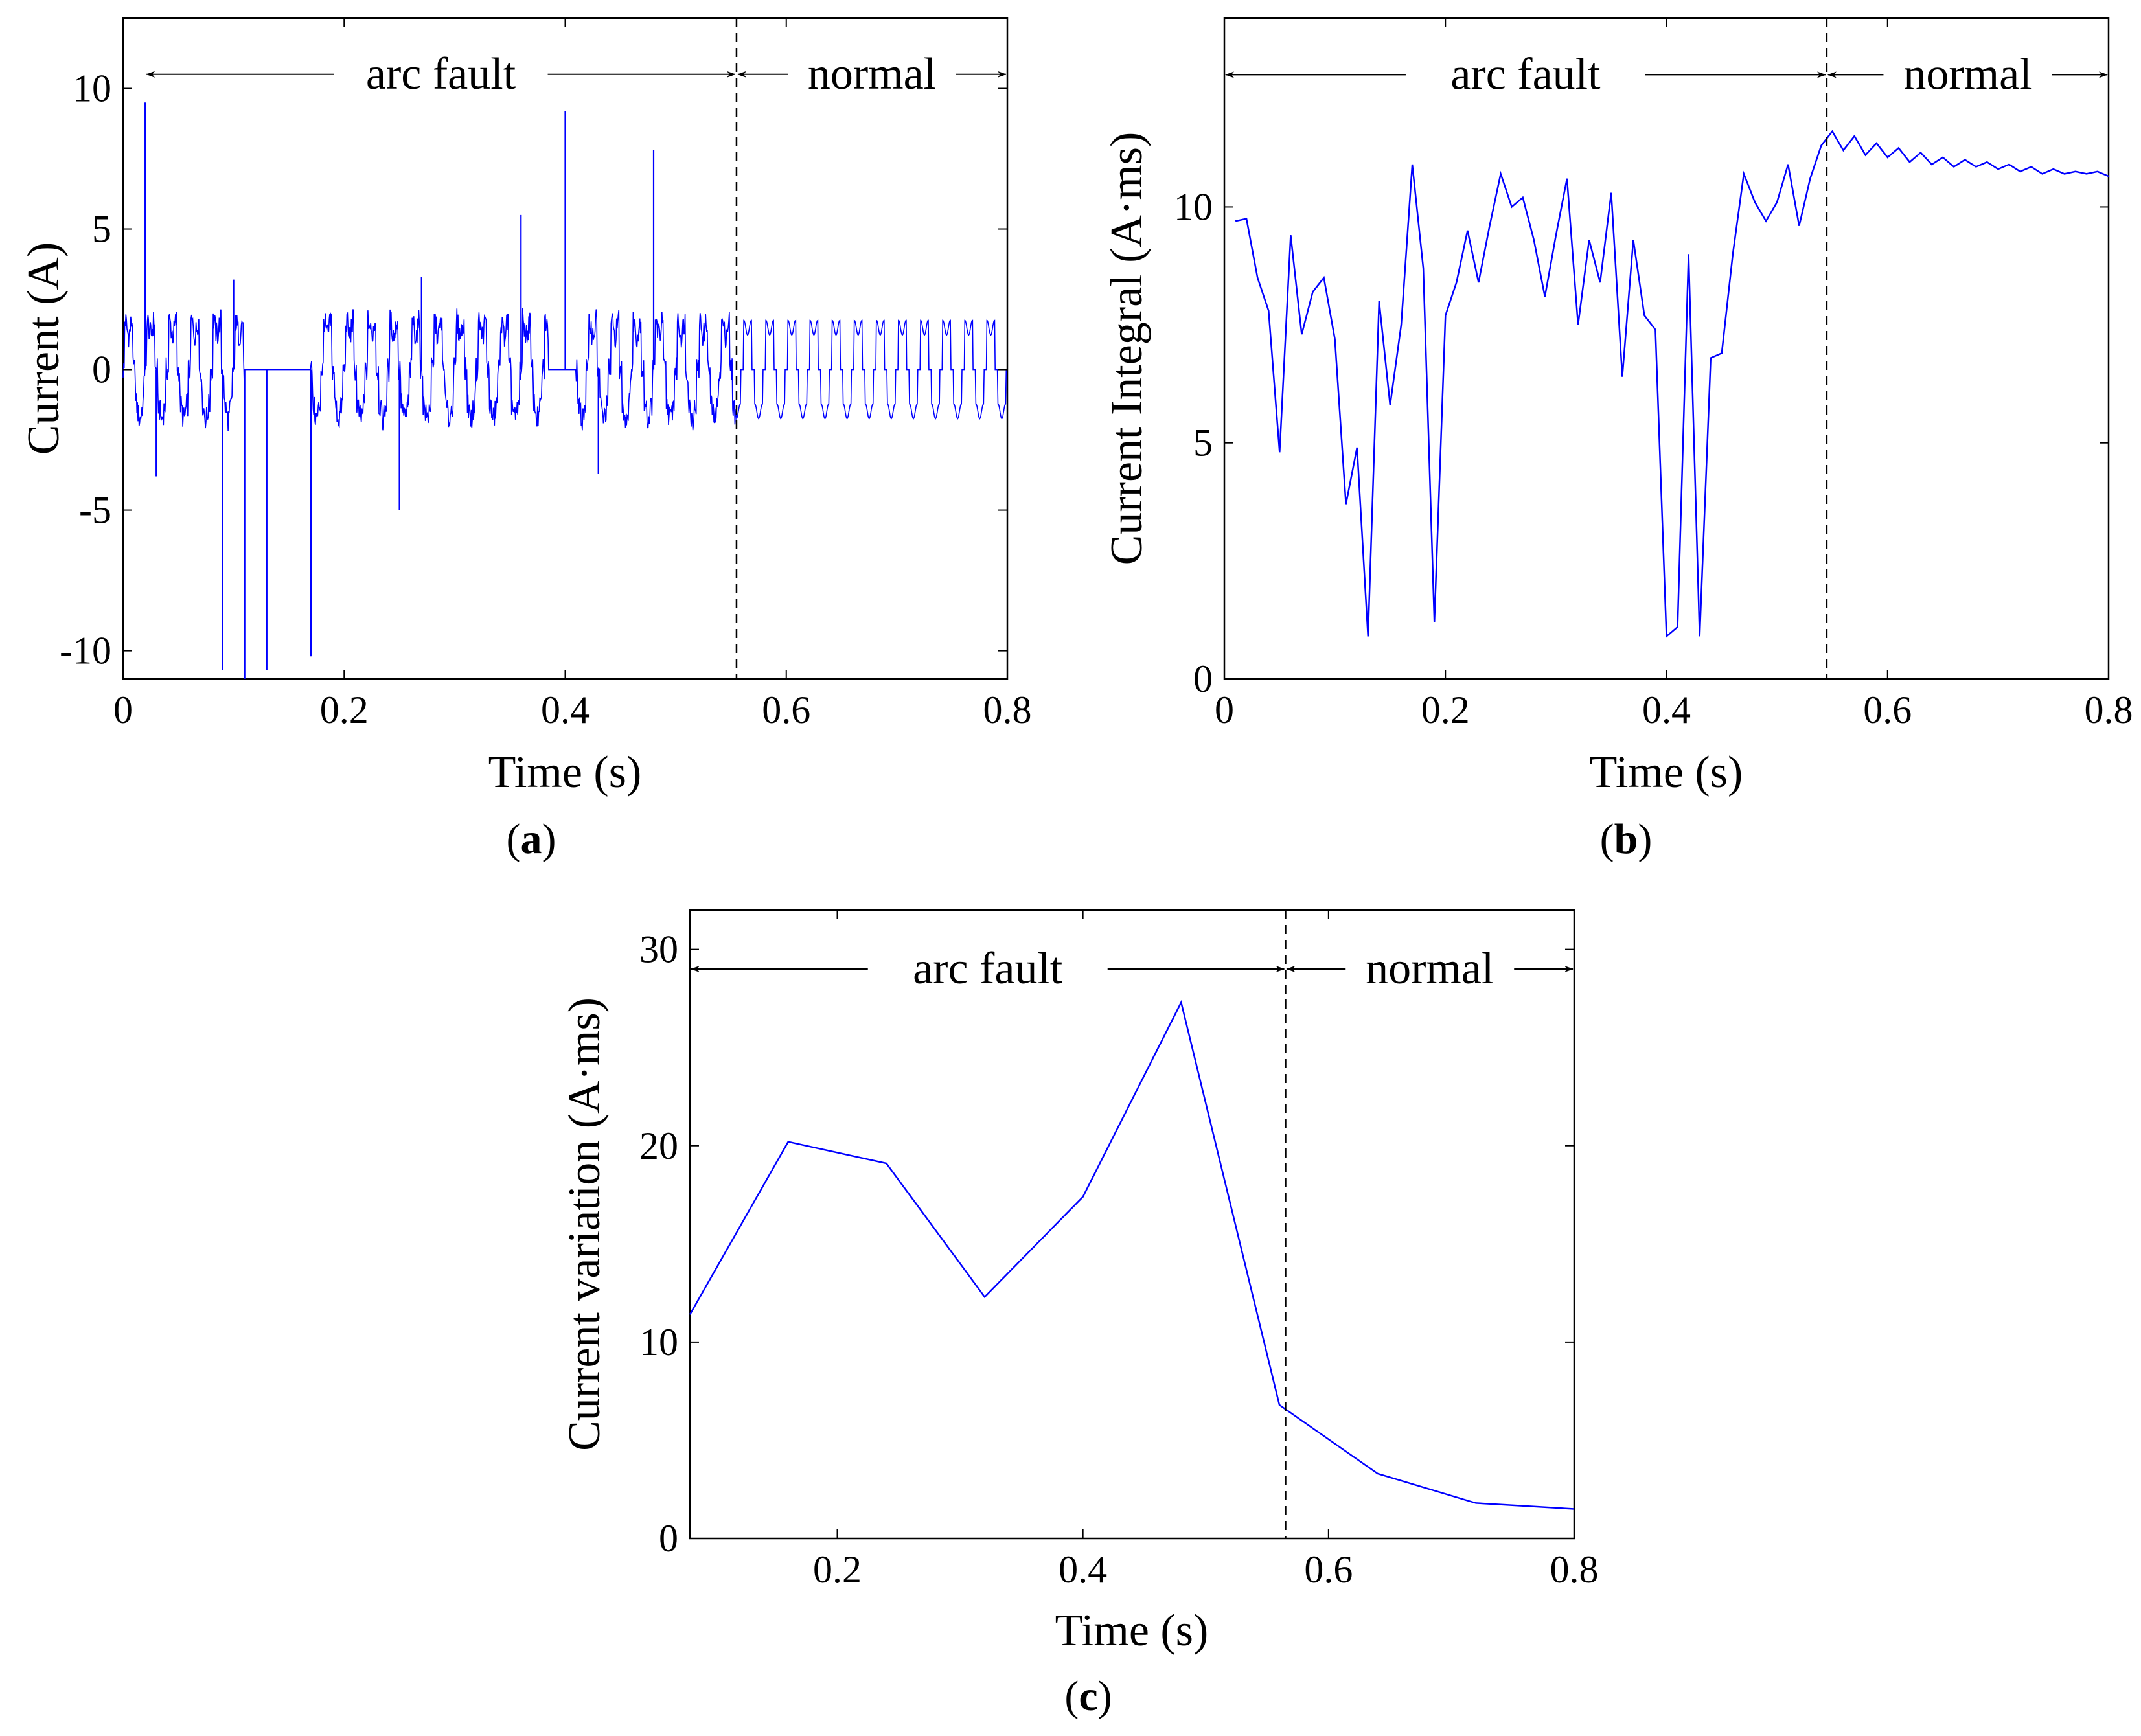 Image resolution: width=2141 pixels, height=1736 pixels. What do you see at coordinates (658, 950) in the screenshot?
I see `y-tick-label: 30` at bounding box center [658, 950].